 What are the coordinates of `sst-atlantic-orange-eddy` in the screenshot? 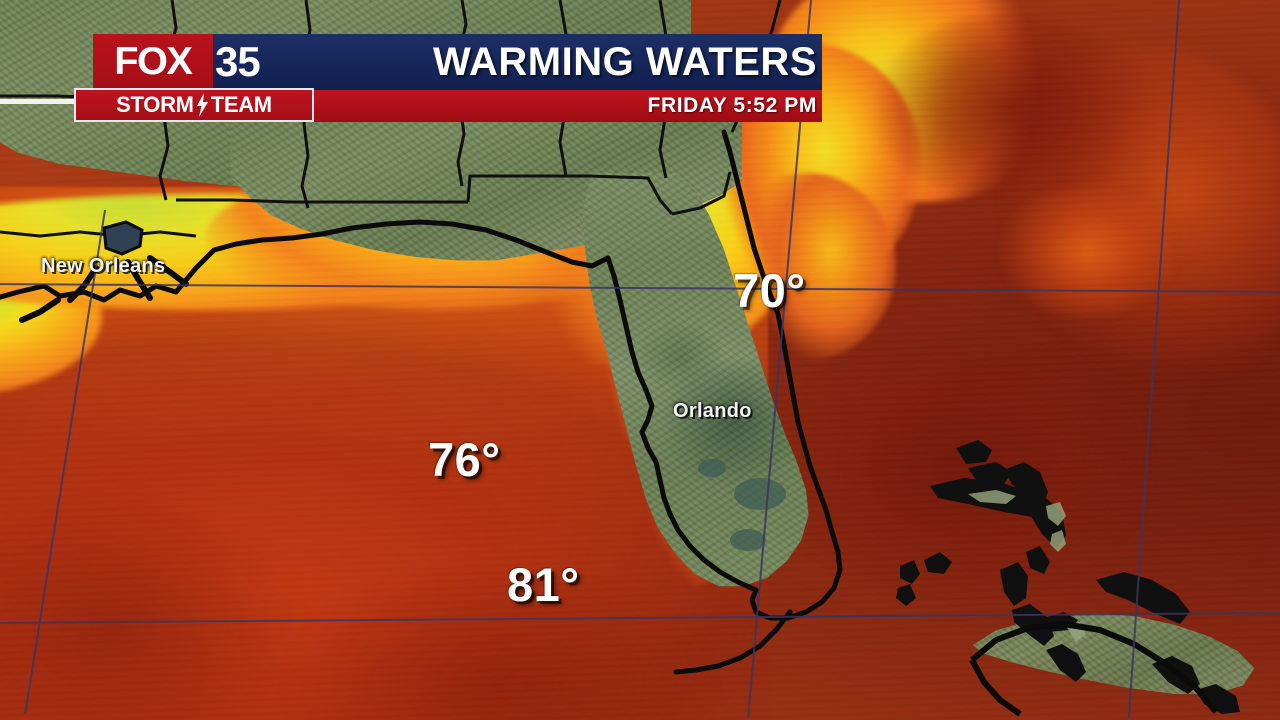 It's located at (1088, 252).